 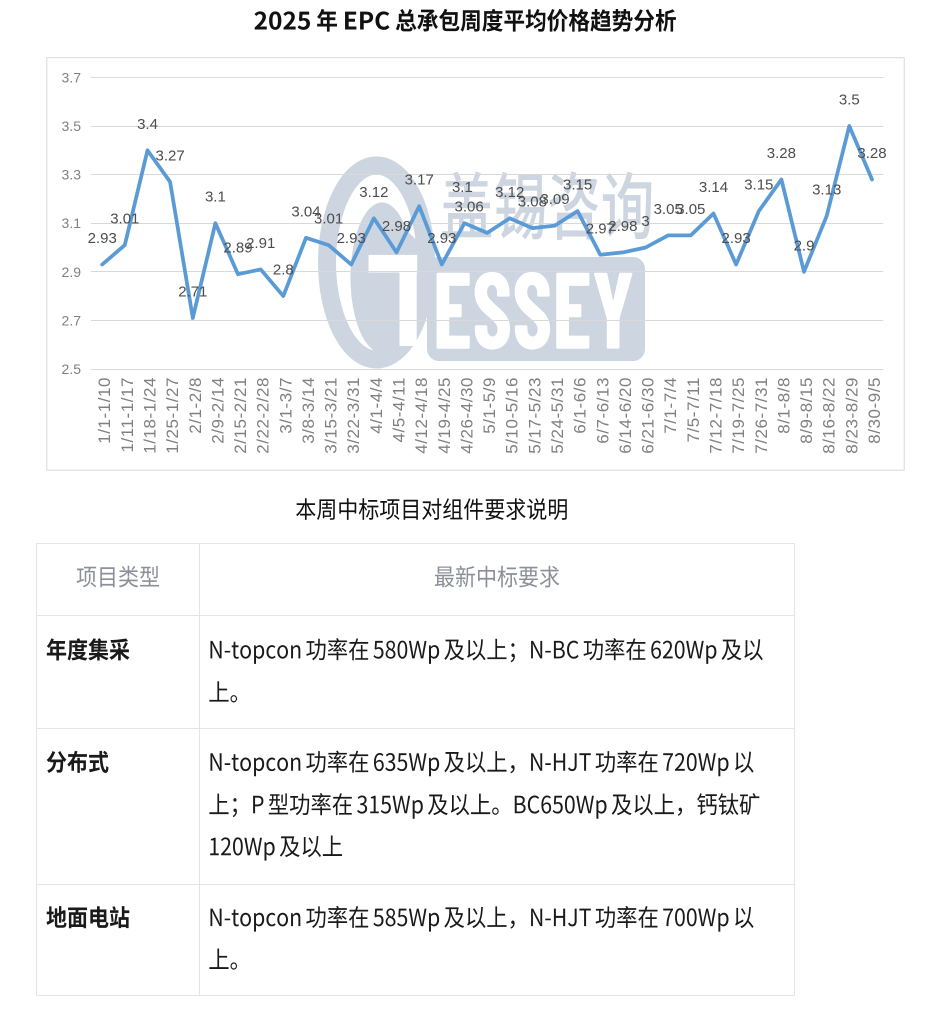 What do you see at coordinates (72, 369) in the screenshot?
I see `svg-text: 2.5` at bounding box center [72, 369].